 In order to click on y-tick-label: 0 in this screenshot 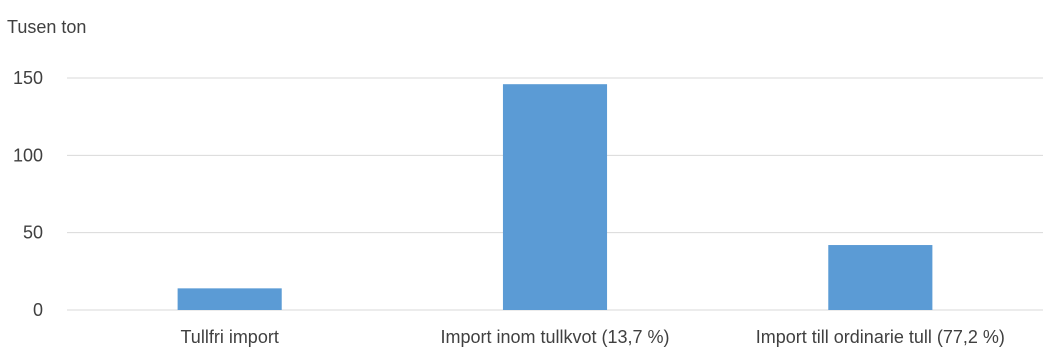, I will do `click(38, 310)`.